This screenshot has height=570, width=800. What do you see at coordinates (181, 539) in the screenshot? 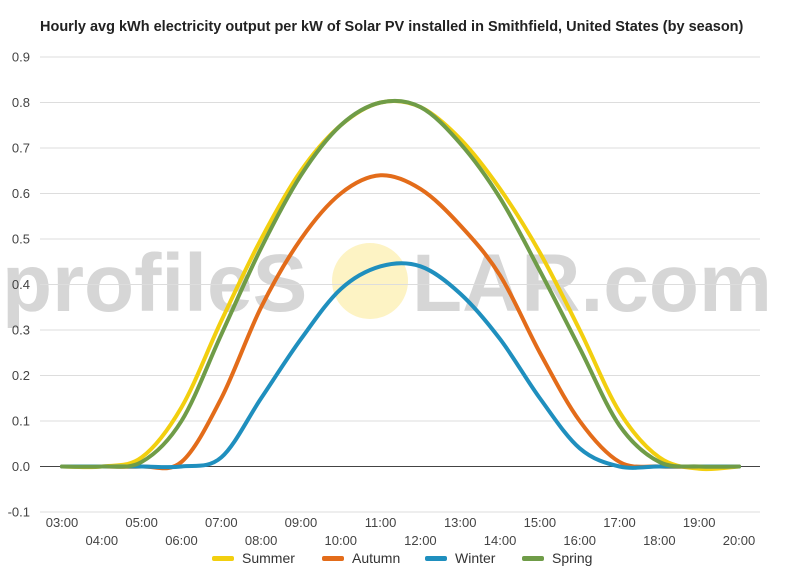
I see `x-tick-label: 06:00` at bounding box center [181, 539].